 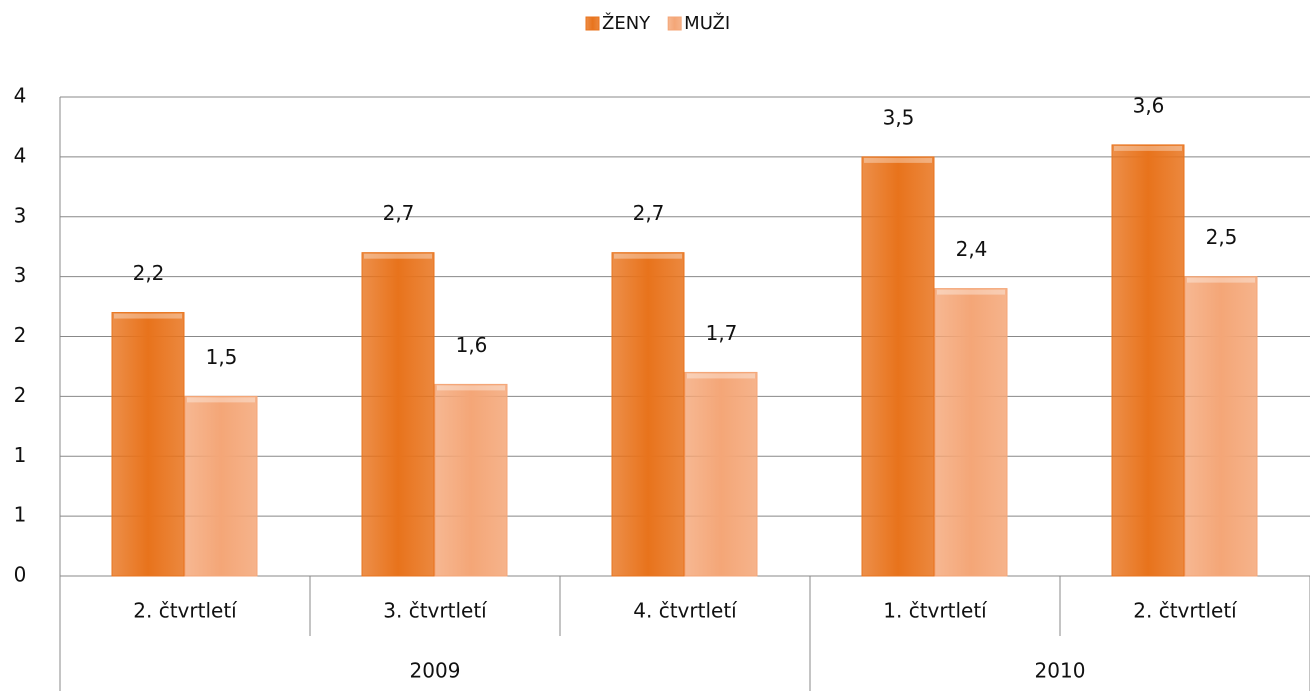 What do you see at coordinates (435, 611) in the screenshot?
I see `x-tick-label: 3. čtvrtletí` at bounding box center [435, 611].